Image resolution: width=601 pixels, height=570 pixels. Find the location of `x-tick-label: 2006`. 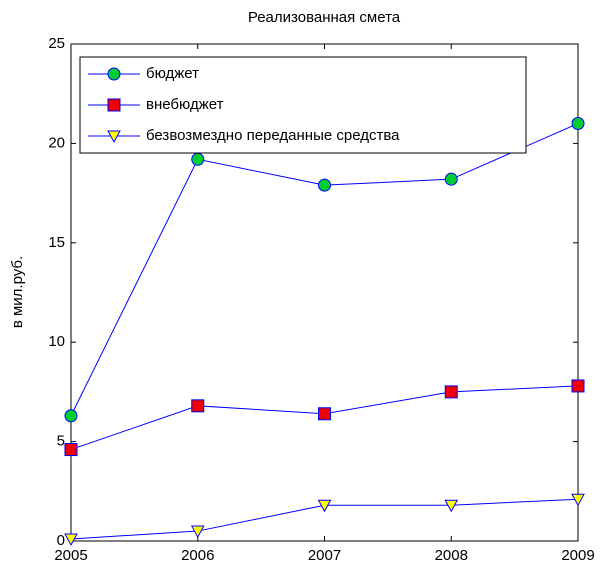

x-tick-label: 2006 is located at coordinates (197, 555).